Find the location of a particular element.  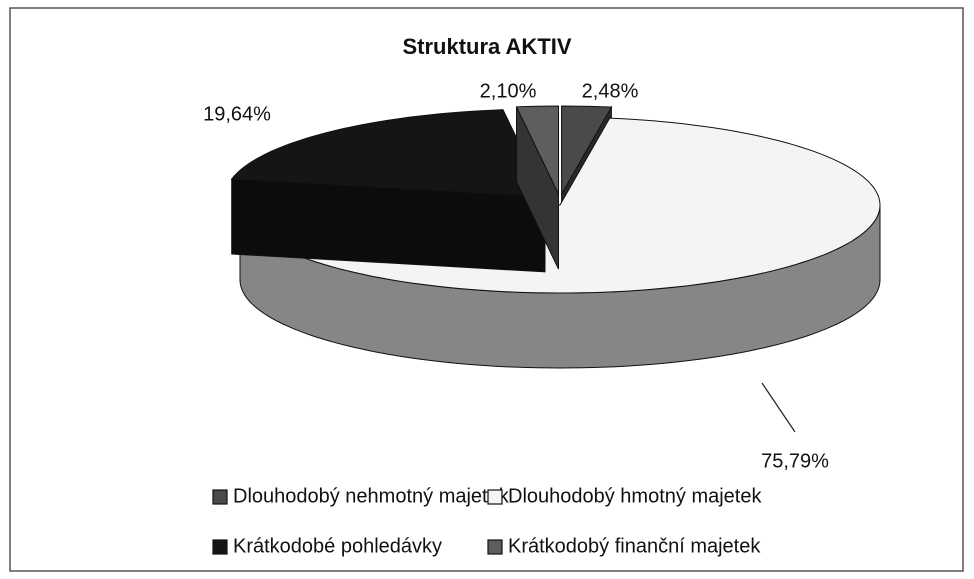

legend-label: Dlouhodobý hmotný majetek is located at coordinates (635, 496).